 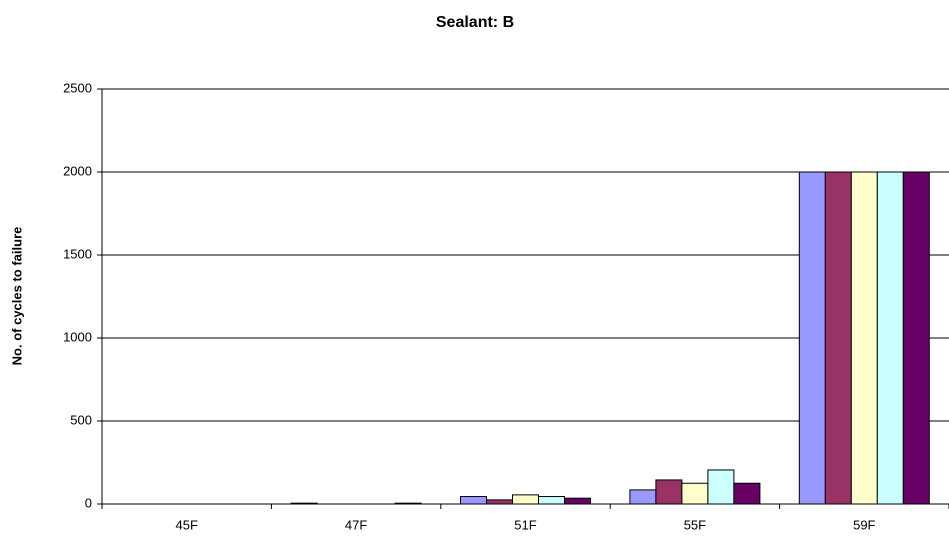 I want to click on y-tick-label: 2500, so click(x=77, y=87).